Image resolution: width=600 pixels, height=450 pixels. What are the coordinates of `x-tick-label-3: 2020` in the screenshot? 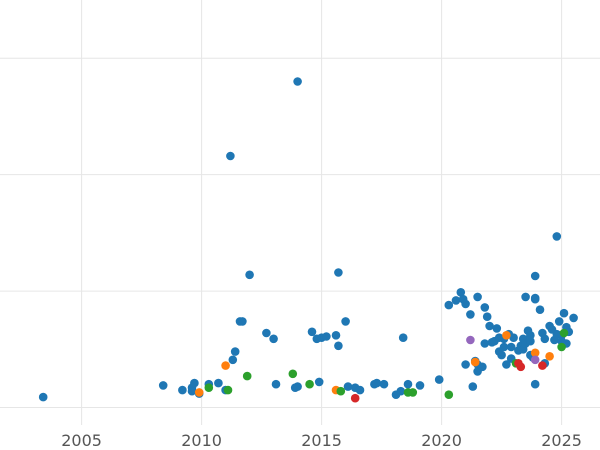 It's located at (441, 440).